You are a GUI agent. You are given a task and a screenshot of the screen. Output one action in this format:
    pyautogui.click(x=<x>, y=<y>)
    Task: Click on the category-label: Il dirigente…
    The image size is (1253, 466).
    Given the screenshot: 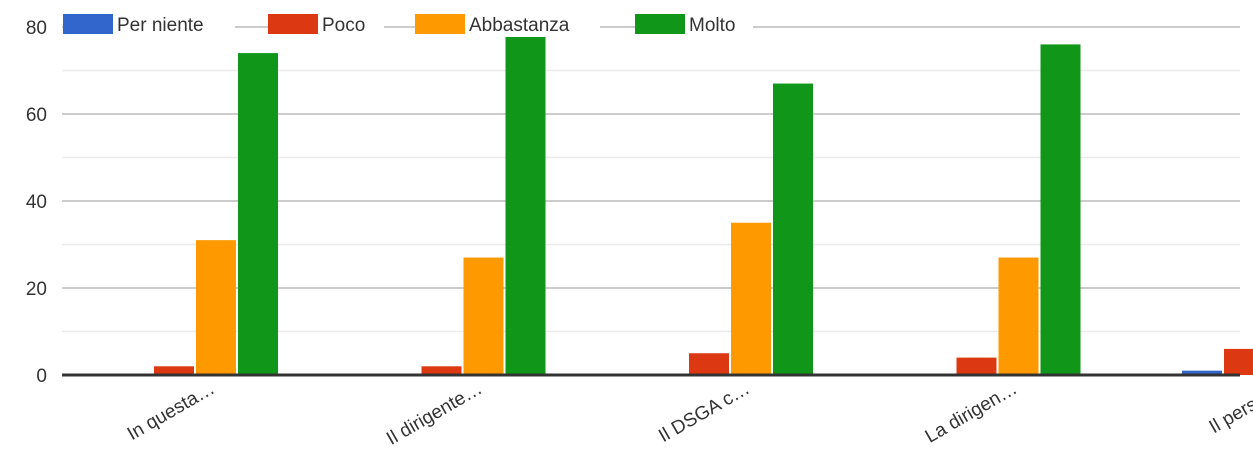 What is the action you would take?
    pyautogui.click(x=434, y=414)
    